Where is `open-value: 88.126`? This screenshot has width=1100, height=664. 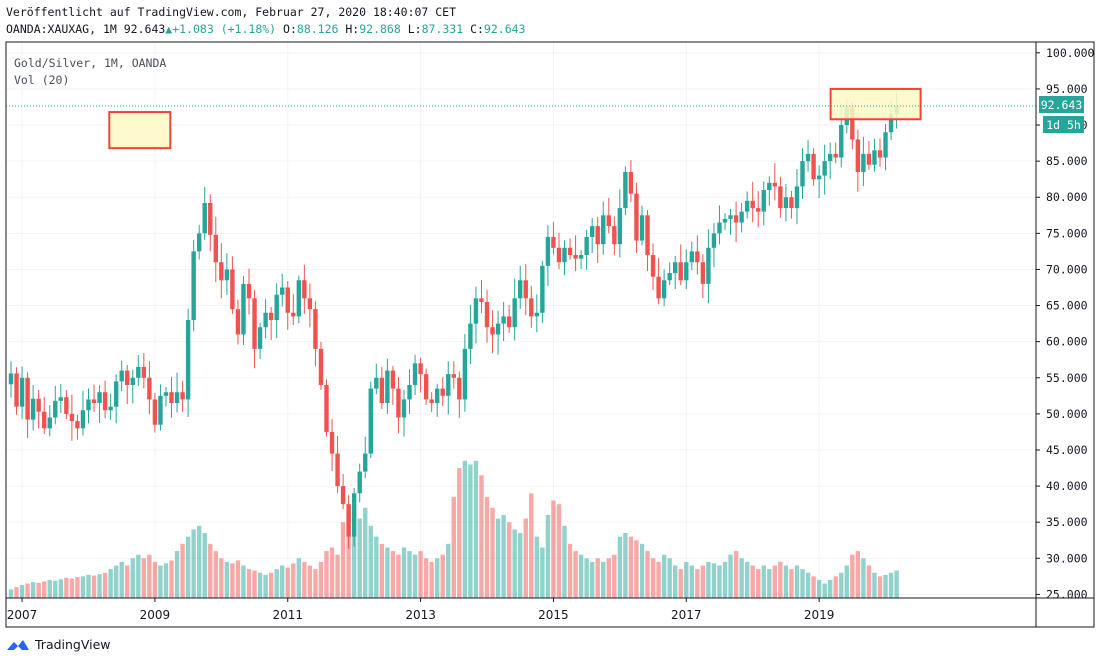 open-value: 88.126 is located at coordinates (317, 29).